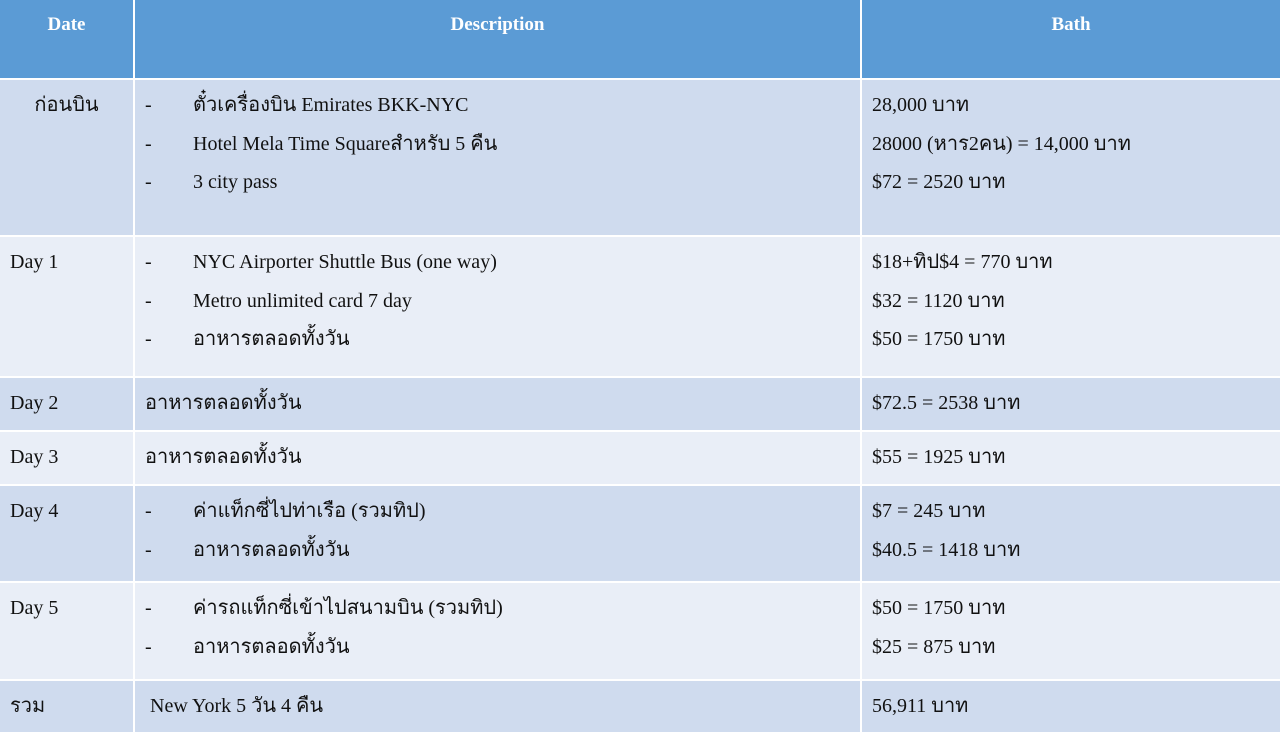  Describe the element at coordinates (962, 262) in the screenshot. I see `bath-amount: $18+ทิป$4 = 770 บาท` at that location.